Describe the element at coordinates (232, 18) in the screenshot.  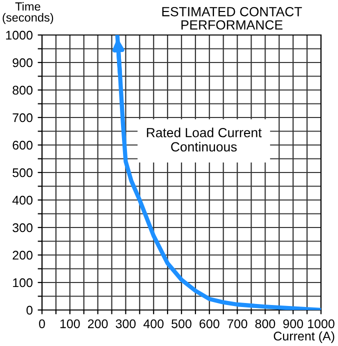
I see `chart-title: ESTIMATED CONTACT PERFORMANCE` at that location.